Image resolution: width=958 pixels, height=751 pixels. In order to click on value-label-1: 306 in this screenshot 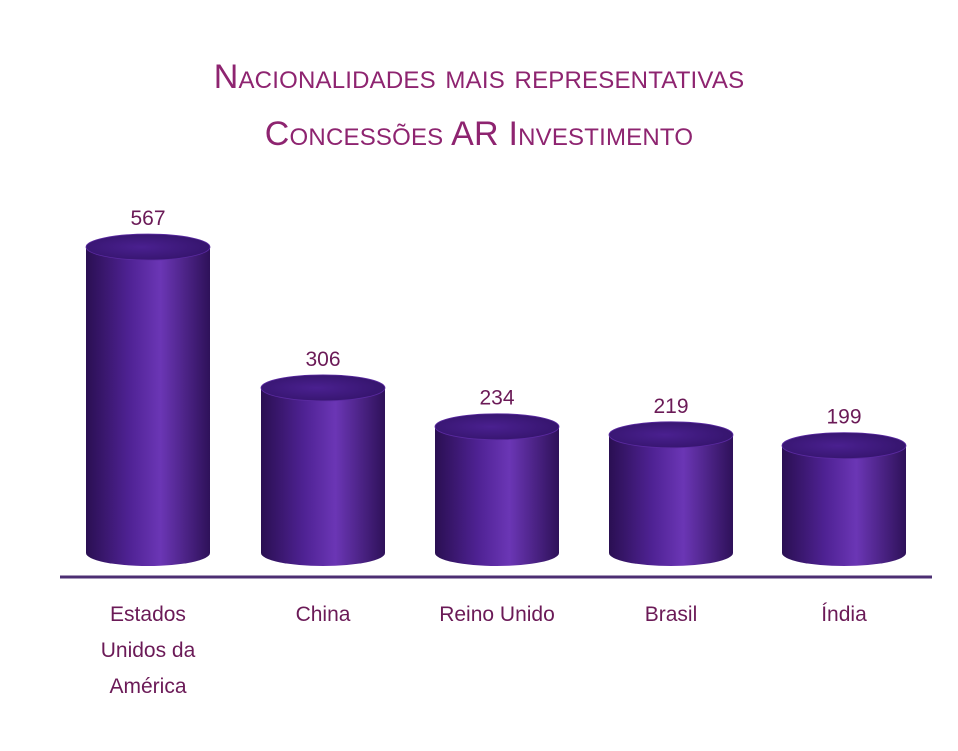, I will do `click(322, 359)`.